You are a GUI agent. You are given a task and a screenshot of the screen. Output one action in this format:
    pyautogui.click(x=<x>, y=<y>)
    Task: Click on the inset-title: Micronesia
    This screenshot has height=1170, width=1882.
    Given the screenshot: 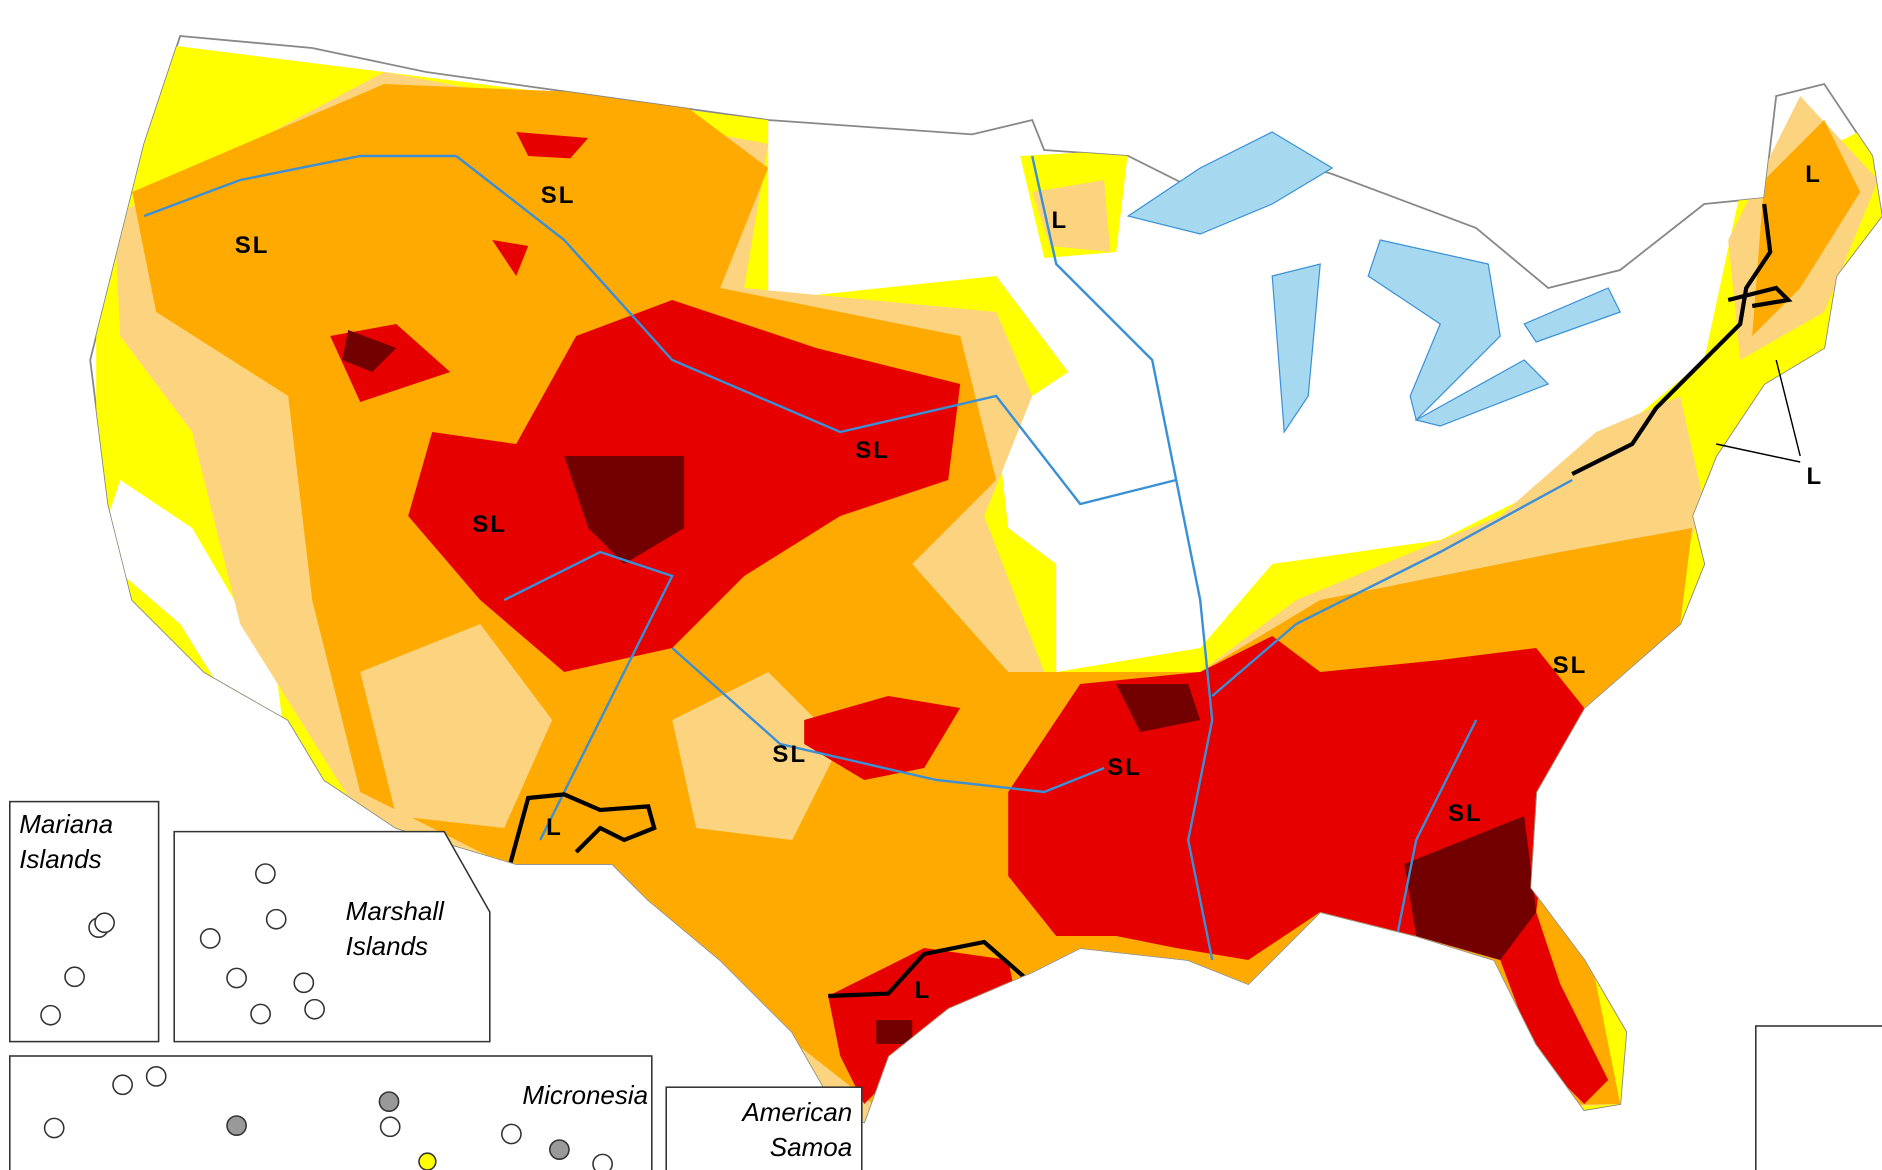 What is the action you would take?
    pyautogui.click(x=585, y=1094)
    